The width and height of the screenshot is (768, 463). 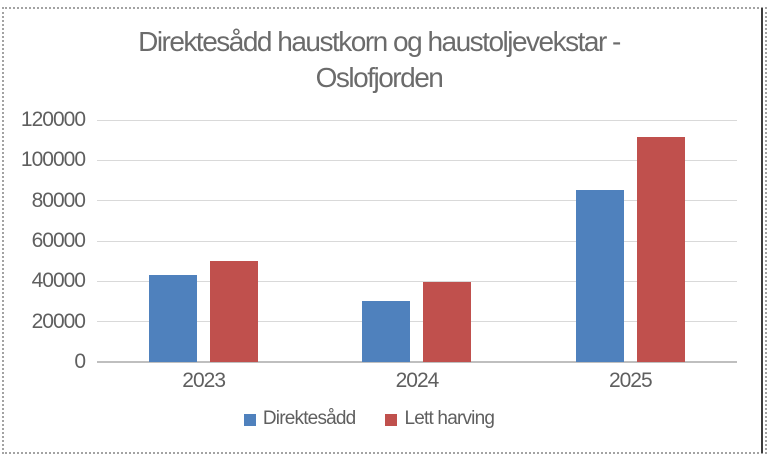 What do you see at coordinates (204, 380) in the screenshot?
I see `x-axis-label-2023: 2023` at bounding box center [204, 380].